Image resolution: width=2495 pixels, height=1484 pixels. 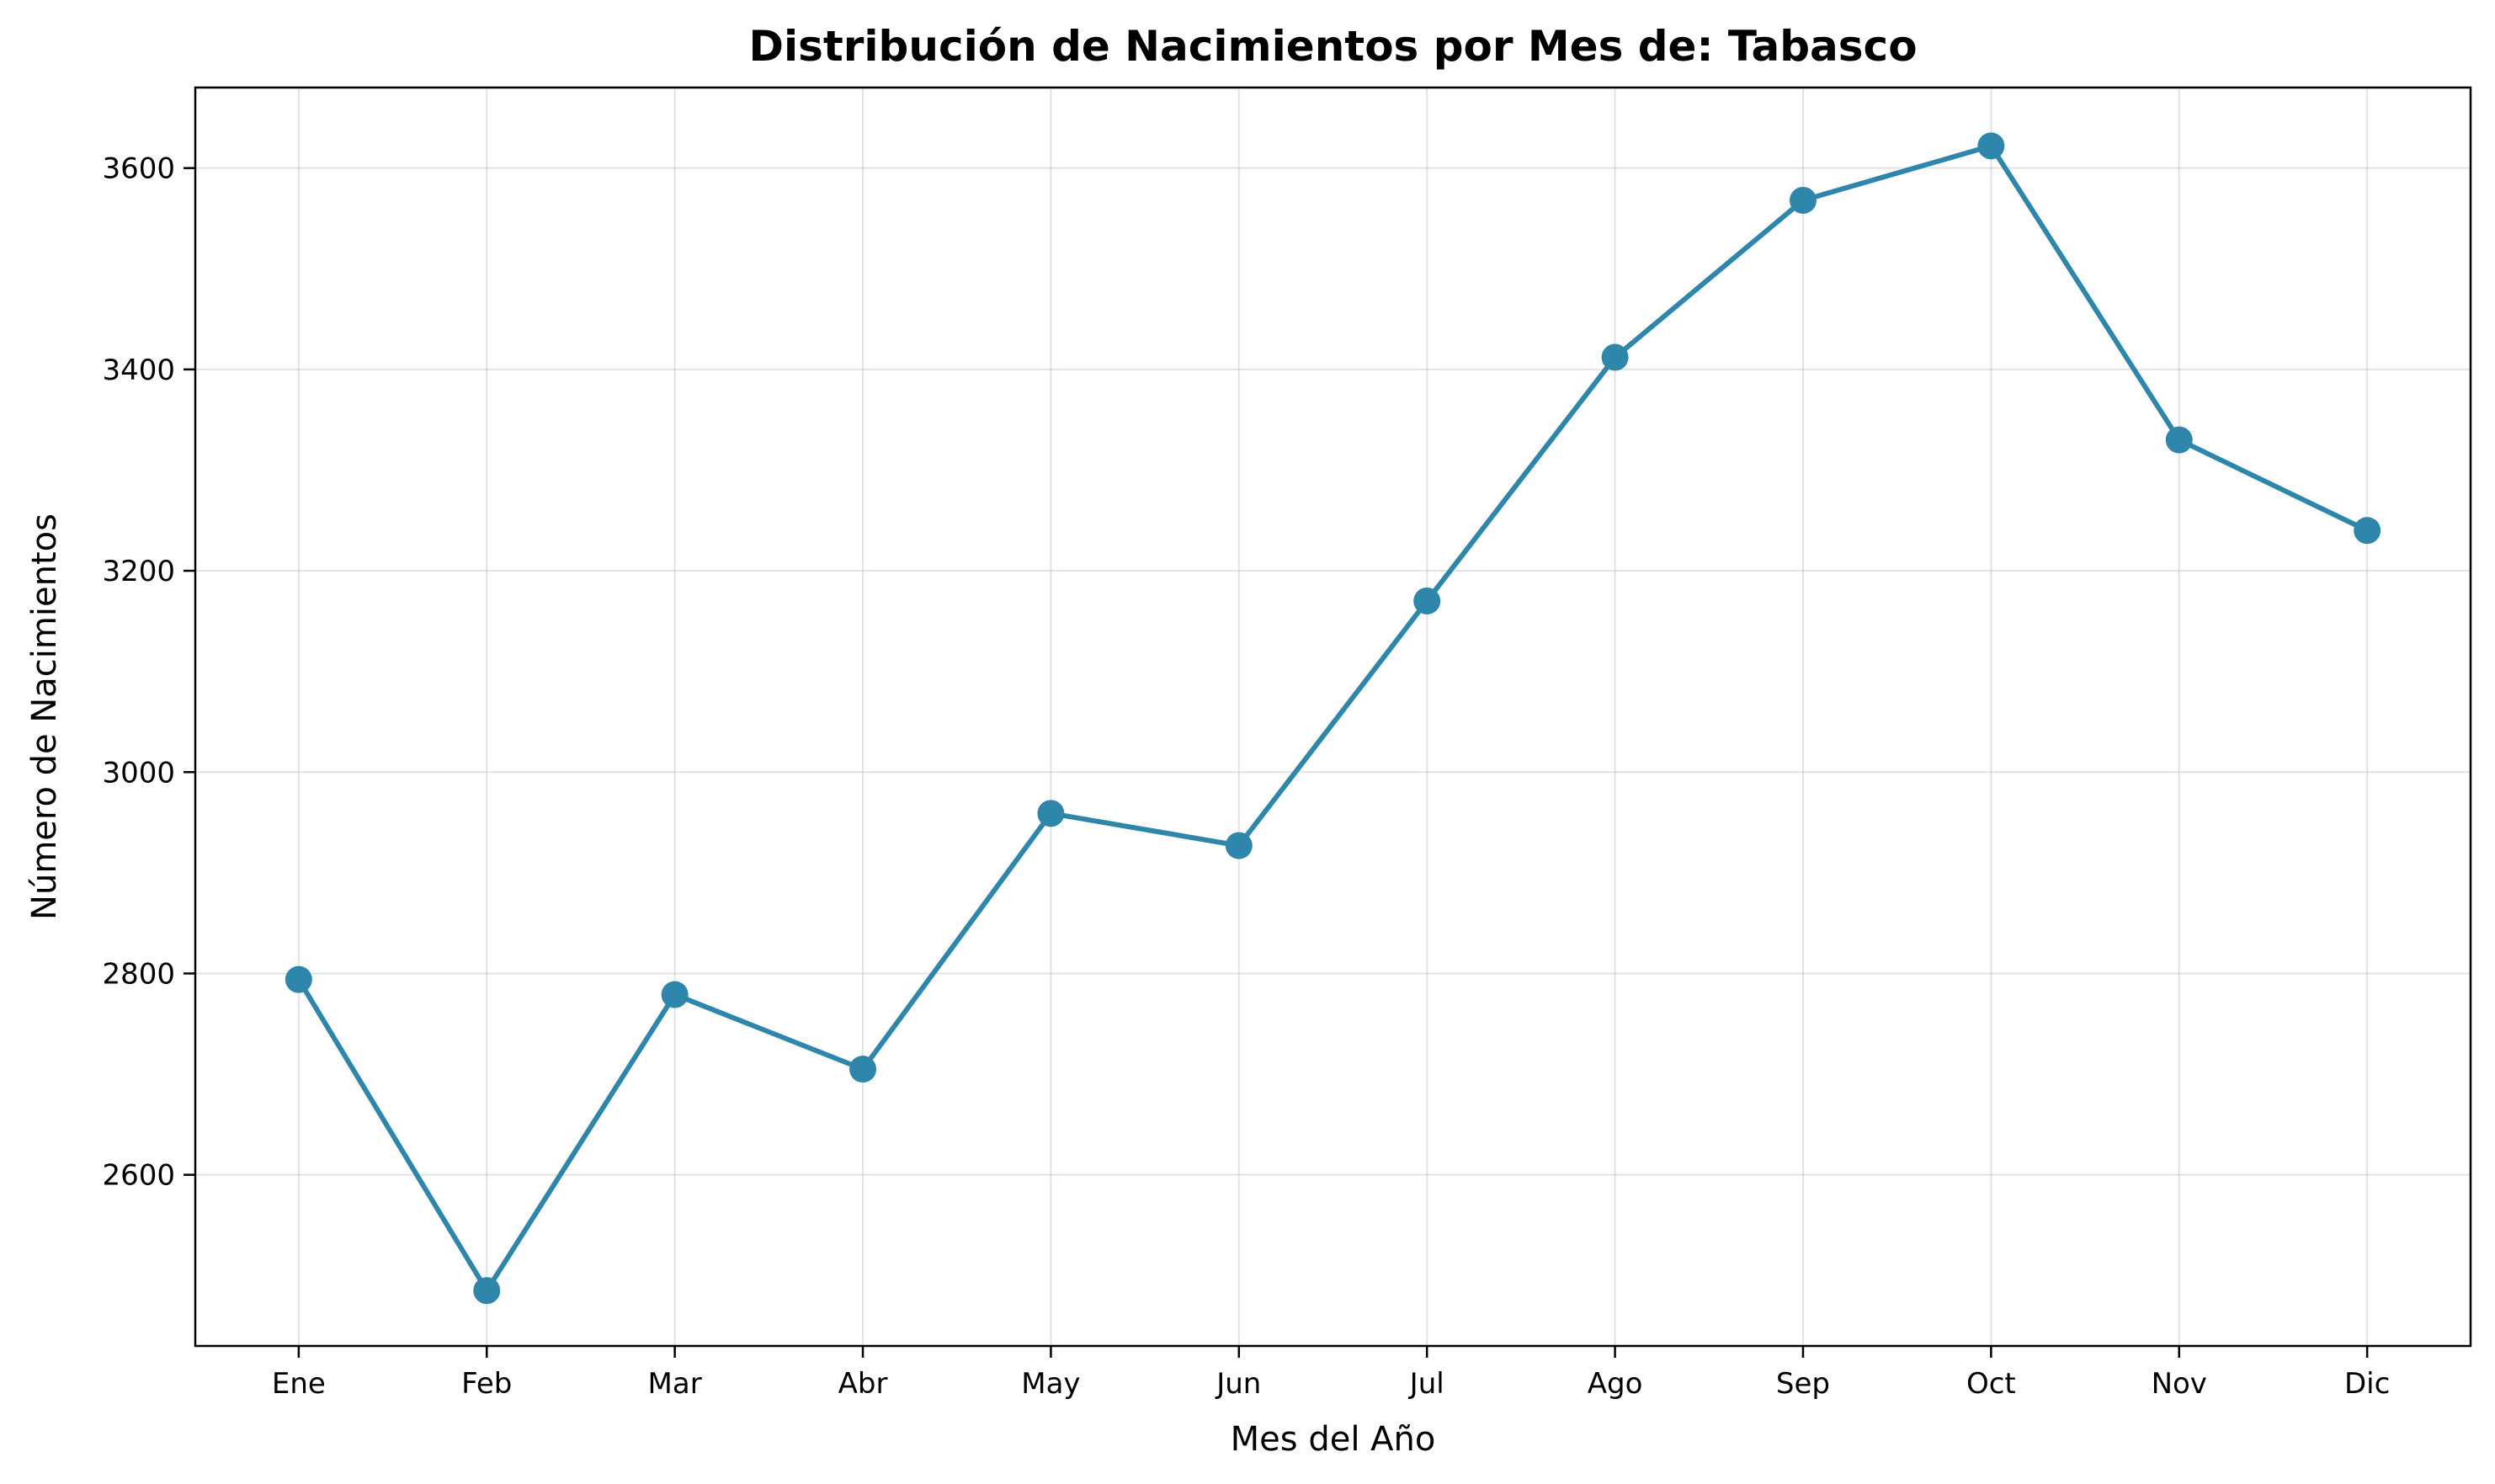 What do you see at coordinates (2179, 1384) in the screenshot?
I see `x-tick-label: Nov` at bounding box center [2179, 1384].